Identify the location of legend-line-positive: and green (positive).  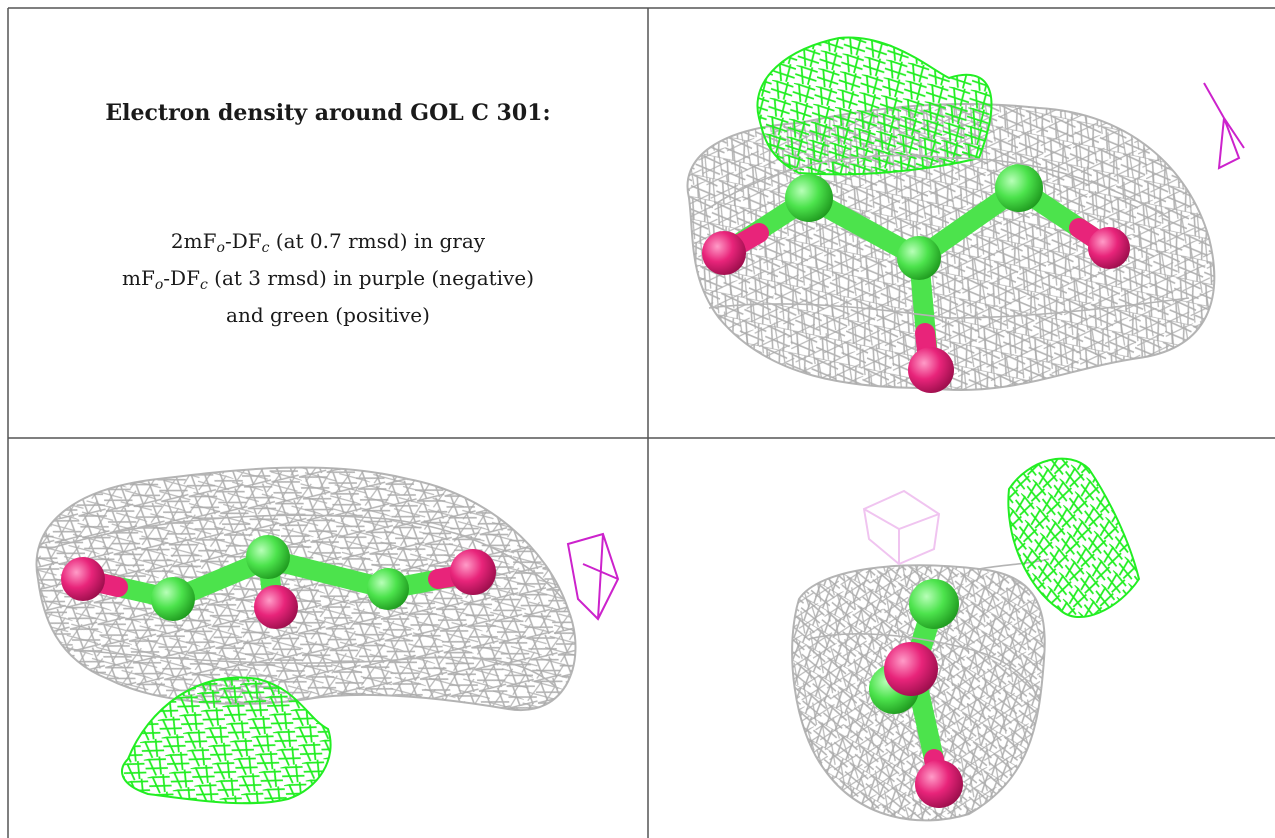
(328, 315).